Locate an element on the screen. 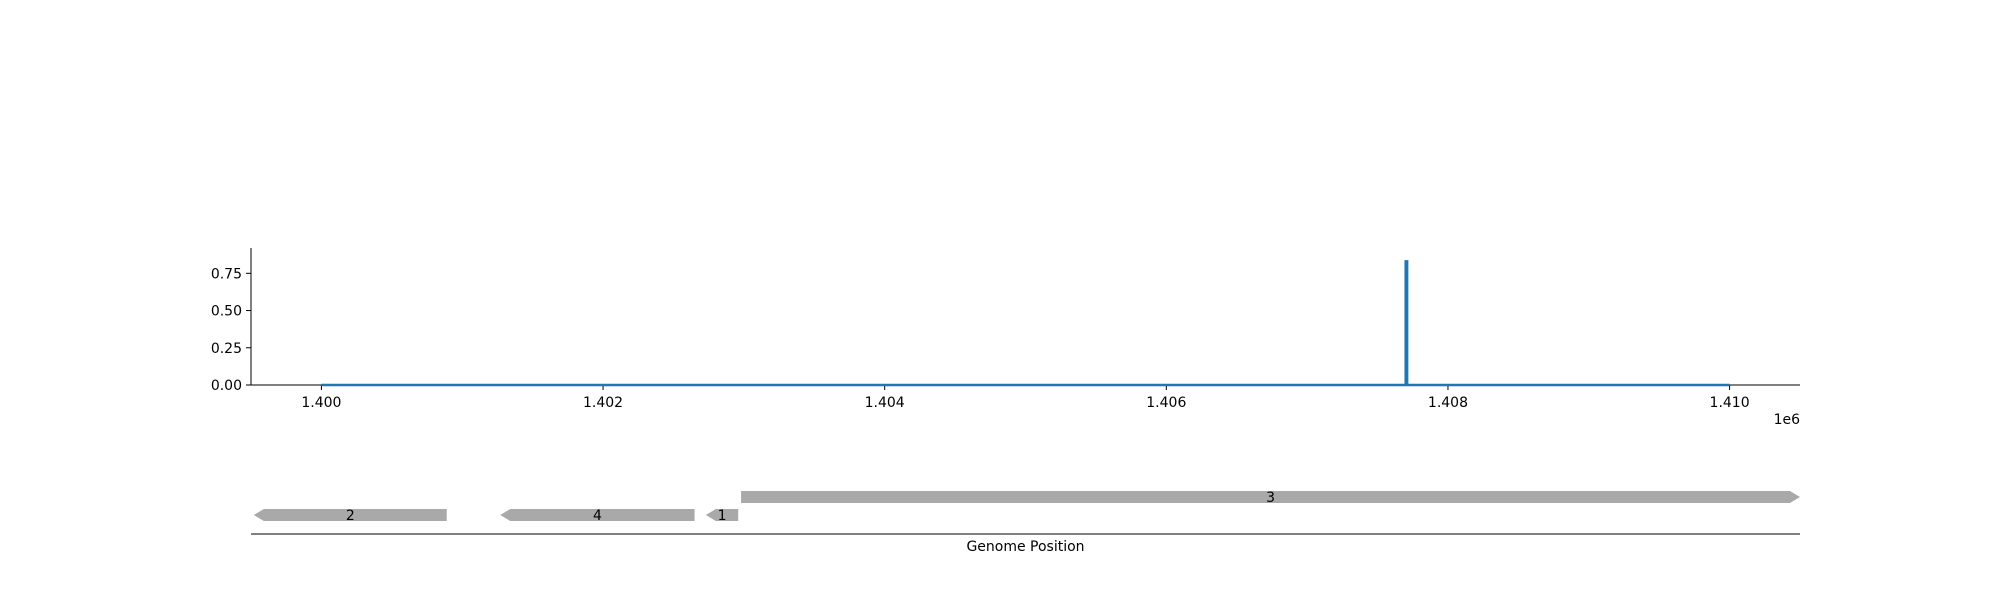 The image size is (2000, 604). x-tick-label: 1.400 is located at coordinates (321, 403).